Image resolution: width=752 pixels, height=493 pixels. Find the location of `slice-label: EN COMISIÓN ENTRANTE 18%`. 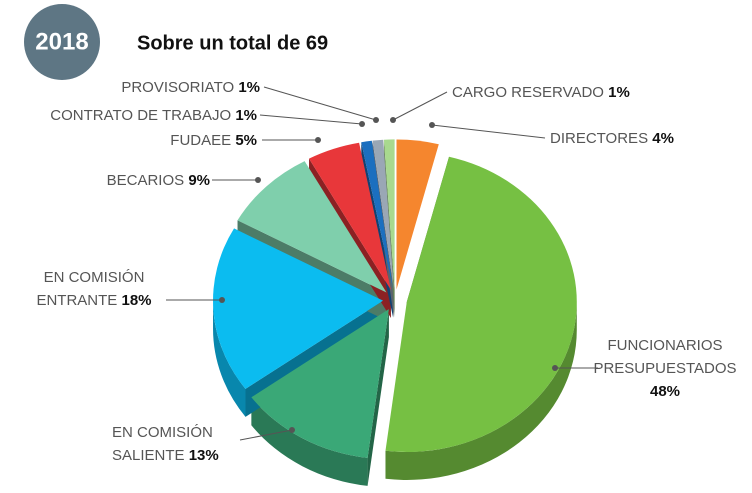

slice-label: EN COMISIÓN ENTRANTE 18% is located at coordinates (94, 289).